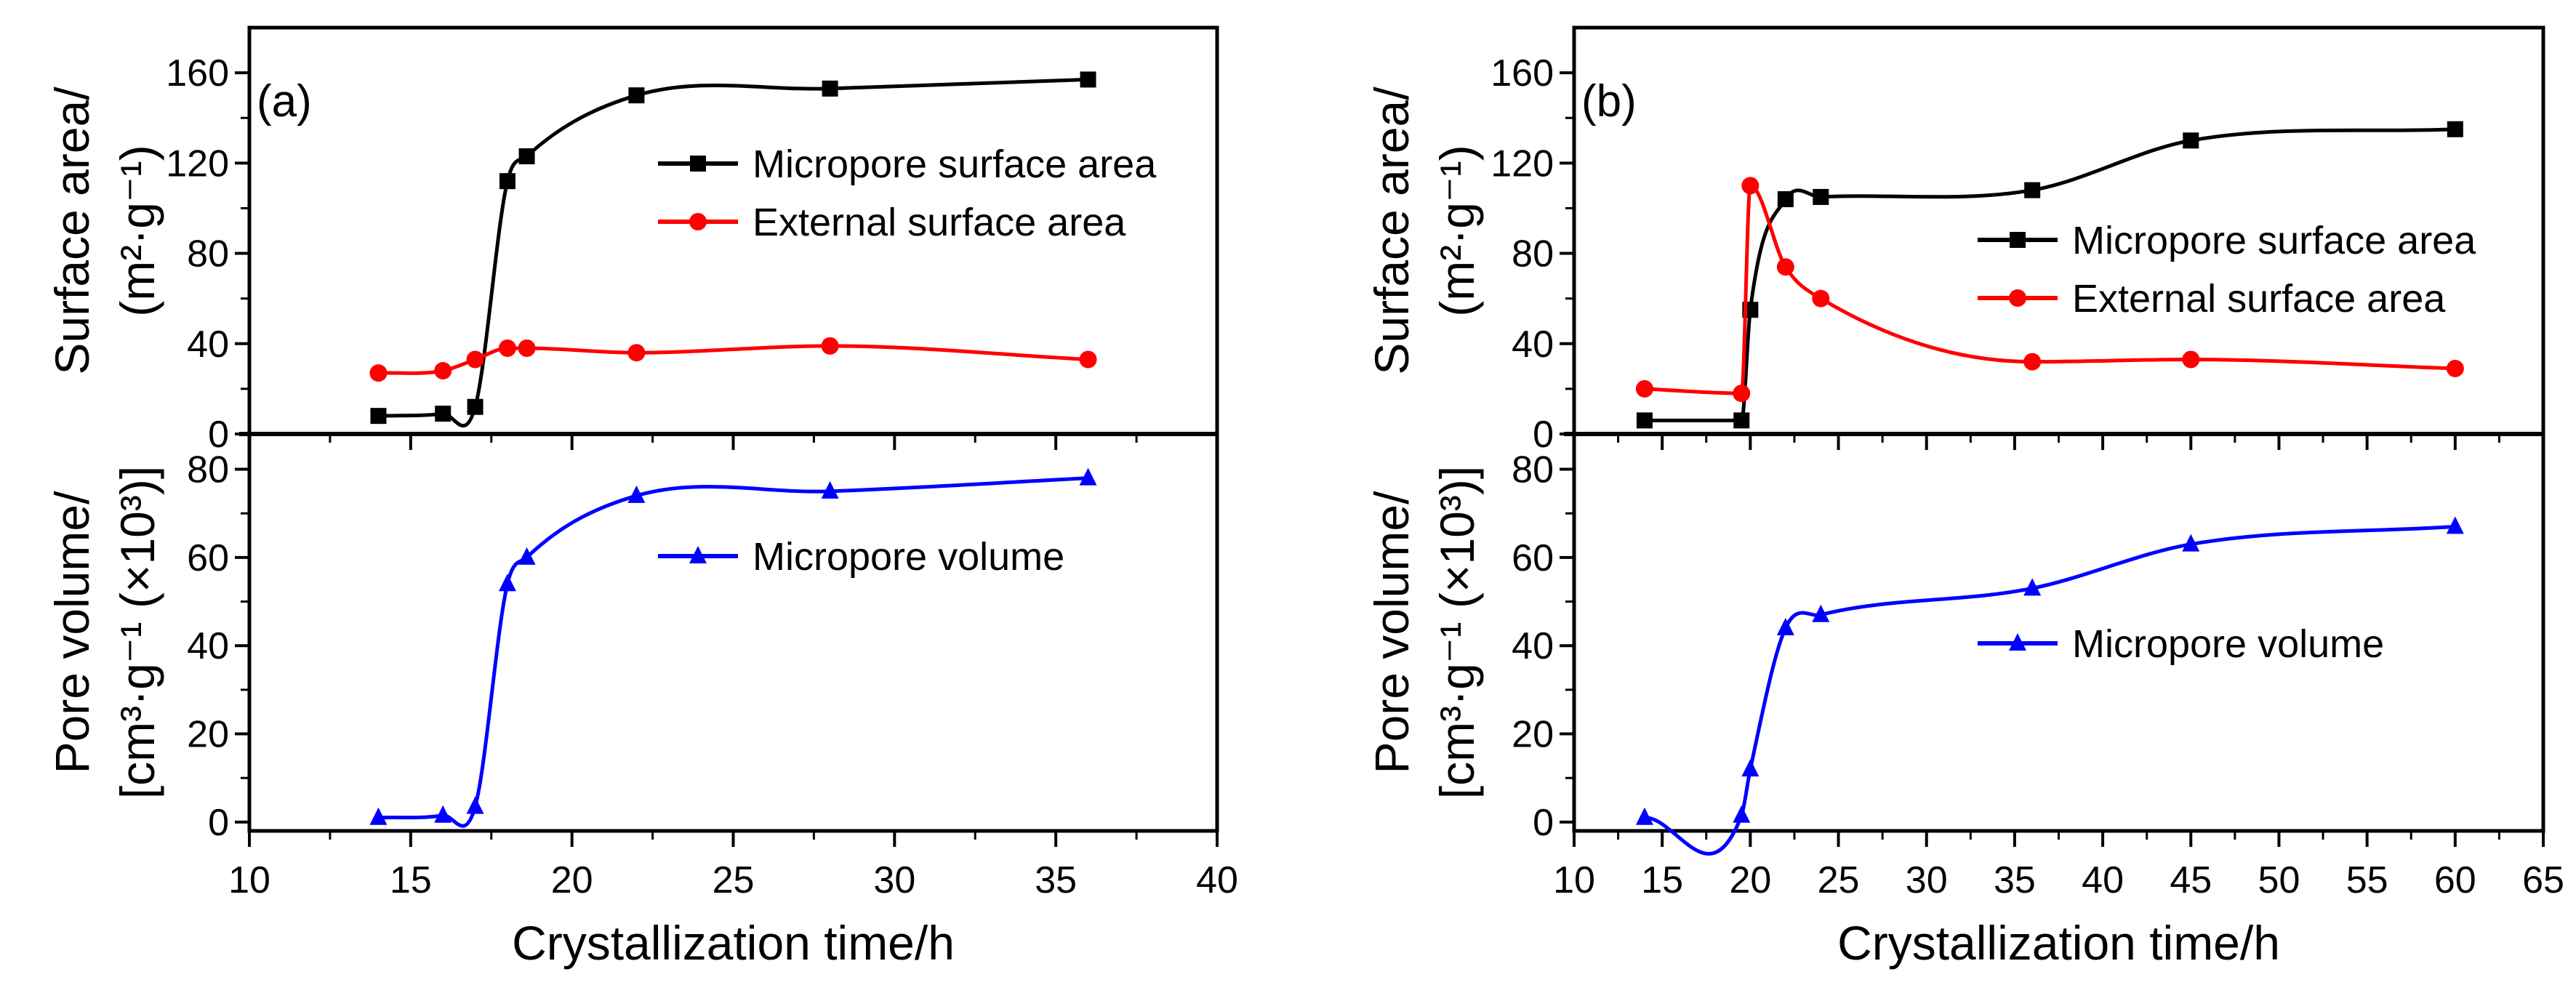  What do you see at coordinates (2367, 880) in the screenshot?
I see `x-tick-label: 55` at bounding box center [2367, 880].